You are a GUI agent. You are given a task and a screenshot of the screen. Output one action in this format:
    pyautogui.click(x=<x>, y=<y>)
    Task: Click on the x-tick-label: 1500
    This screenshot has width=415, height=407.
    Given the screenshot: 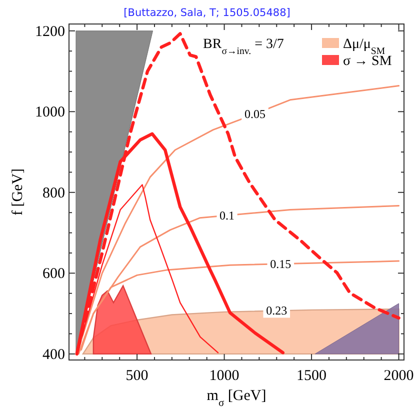 What is the action you would take?
    pyautogui.click(x=311, y=376)
    